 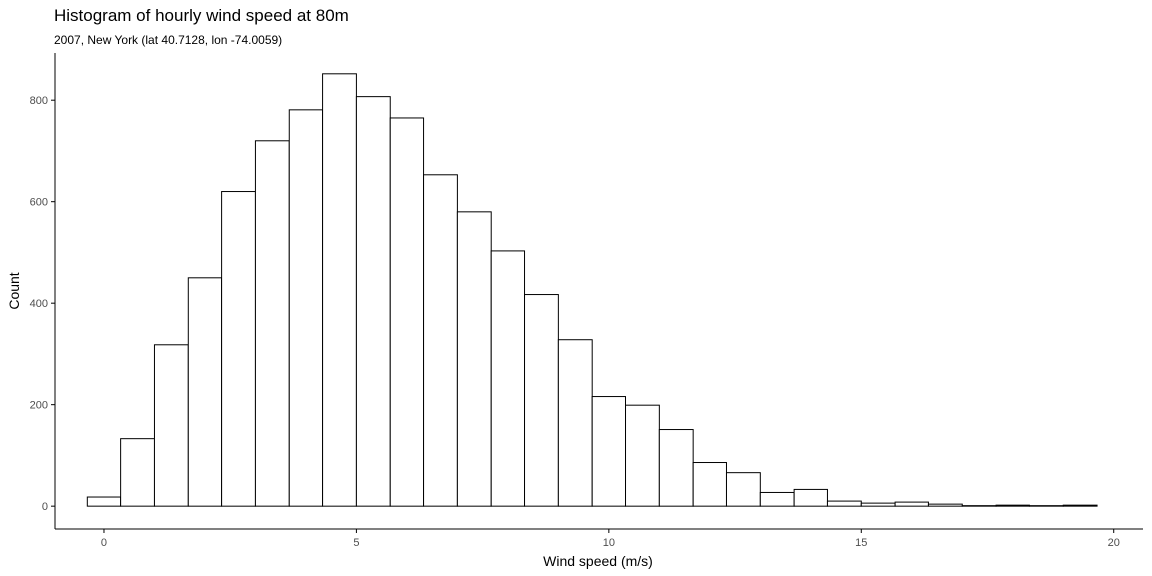 What do you see at coordinates (39, 304) in the screenshot?
I see `y-tick-label: 400` at bounding box center [39, 304].